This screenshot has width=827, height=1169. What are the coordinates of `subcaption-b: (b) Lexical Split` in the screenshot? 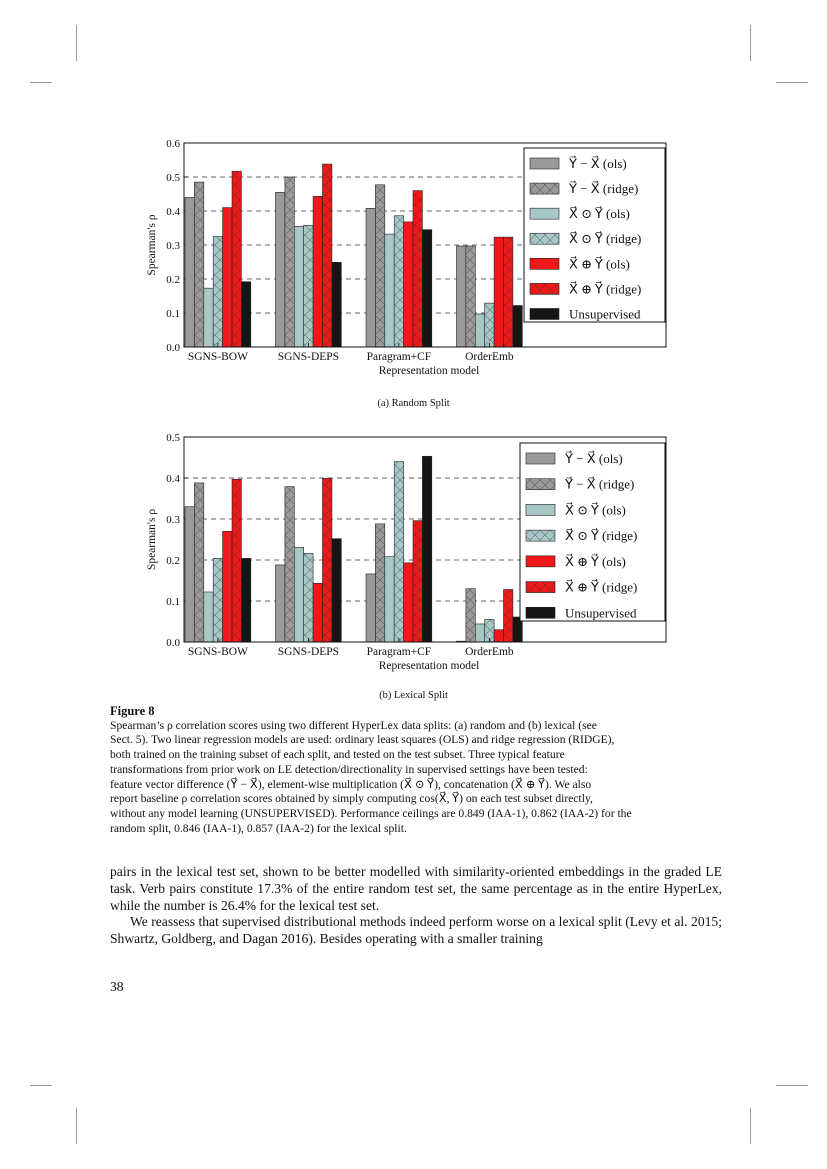 It's located at (413, 695).